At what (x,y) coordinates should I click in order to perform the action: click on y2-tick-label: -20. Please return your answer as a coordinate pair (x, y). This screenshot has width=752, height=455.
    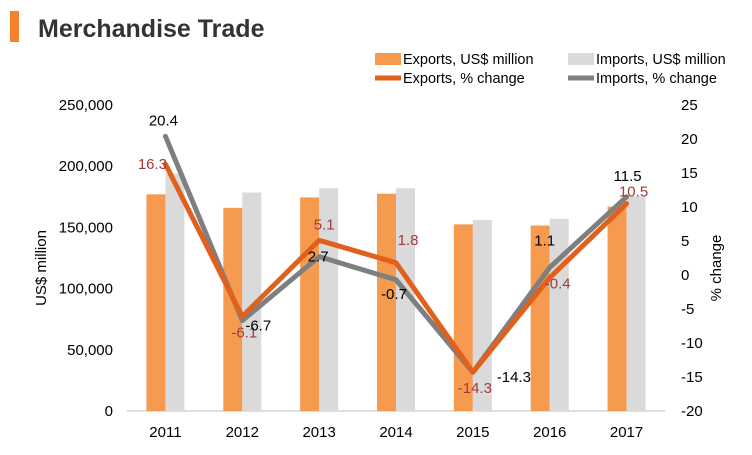
    Looking at the image, I should click on (692, 411).